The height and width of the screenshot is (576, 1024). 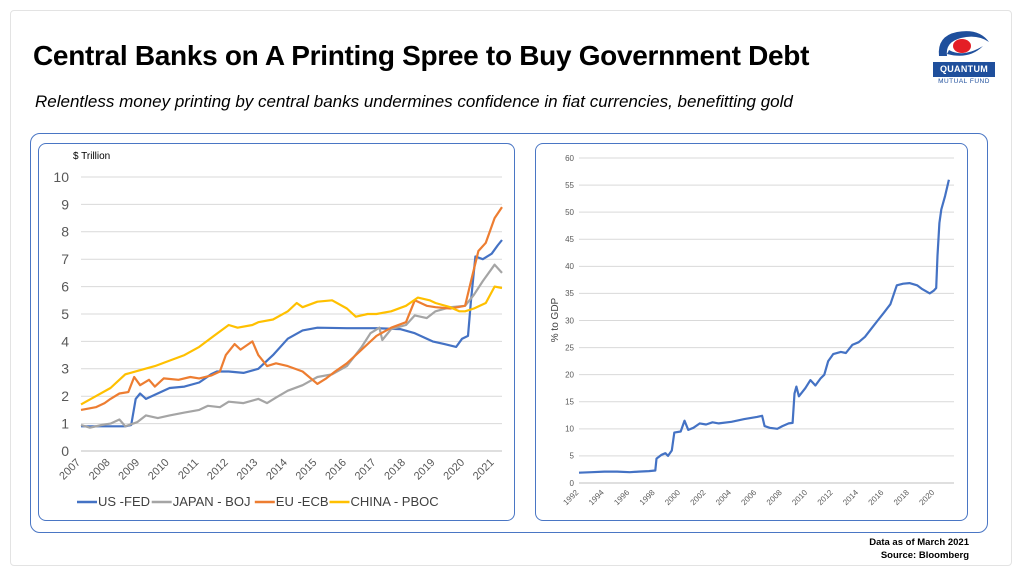 I want to click on x-tick-label: 2021, so click(x=484, y=470).